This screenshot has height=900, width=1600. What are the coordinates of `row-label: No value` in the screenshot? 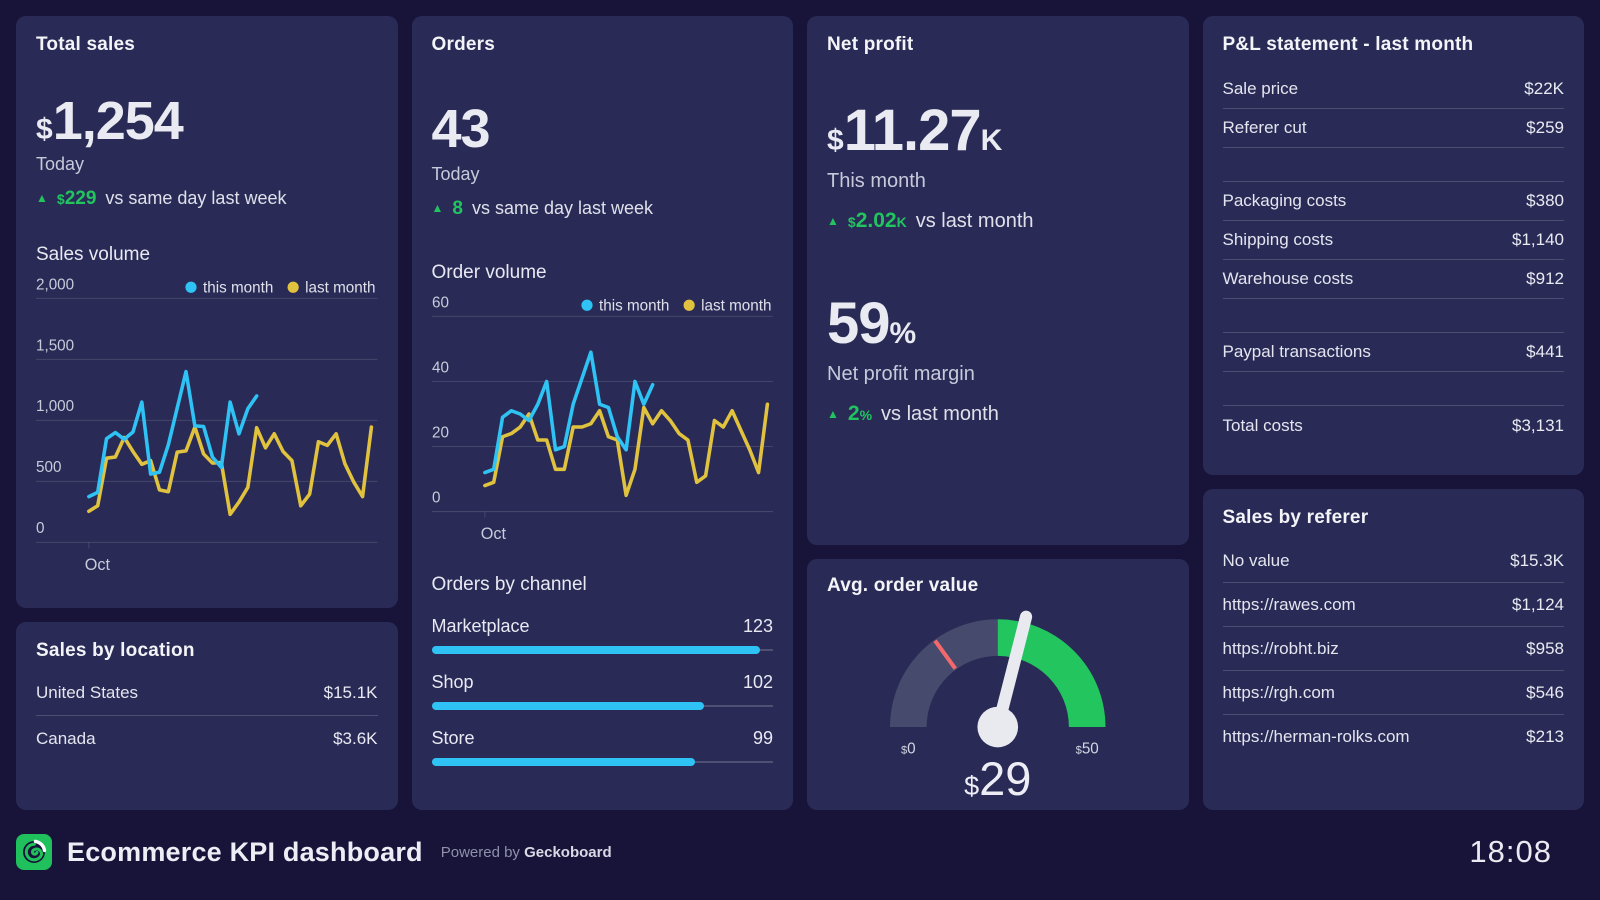 It's located at (1256, 560).